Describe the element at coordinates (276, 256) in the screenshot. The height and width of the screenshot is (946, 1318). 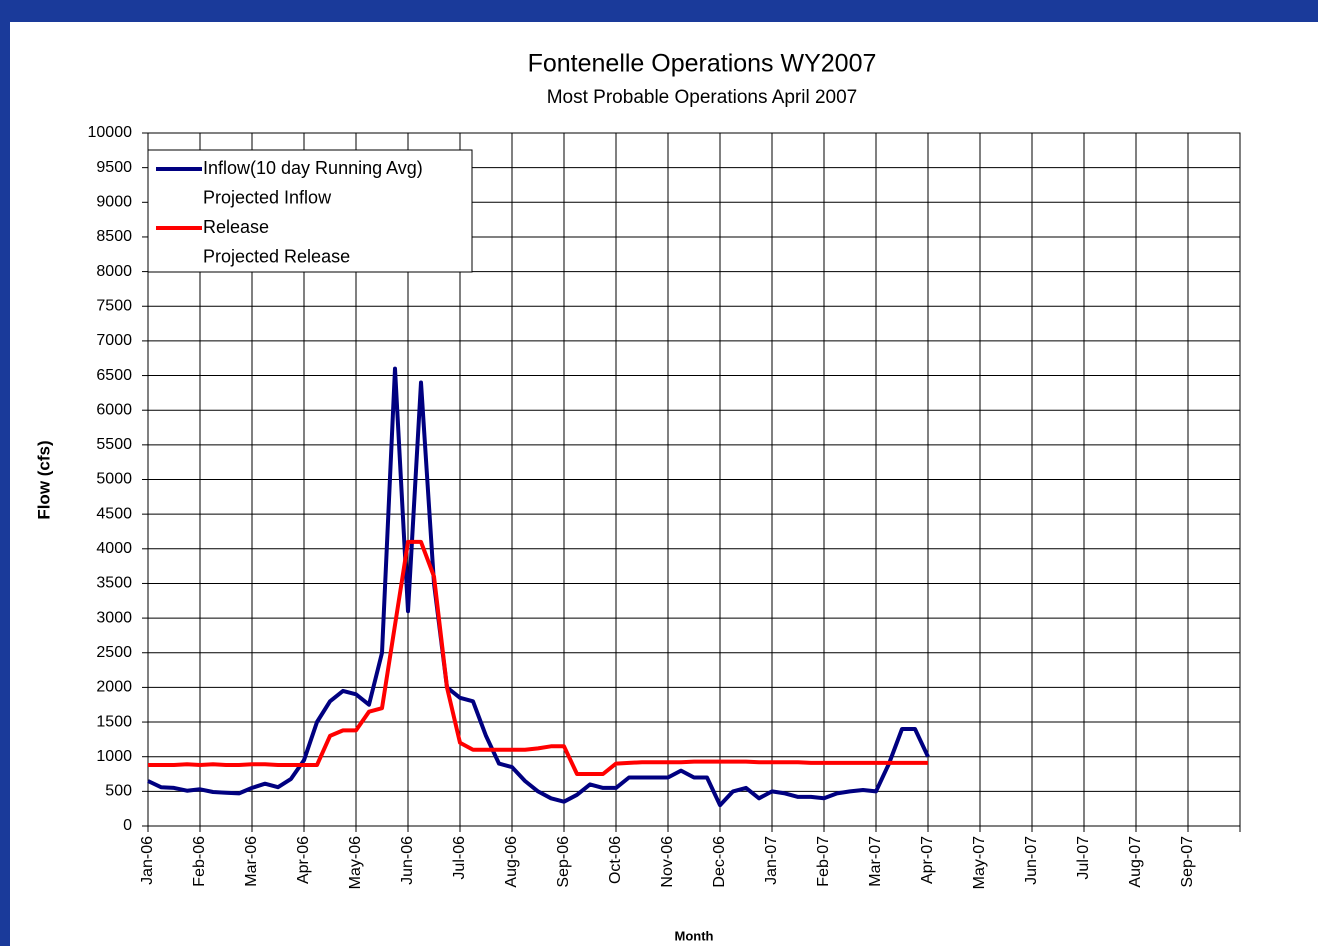
I see `legend-label: Projected Release` at that location.